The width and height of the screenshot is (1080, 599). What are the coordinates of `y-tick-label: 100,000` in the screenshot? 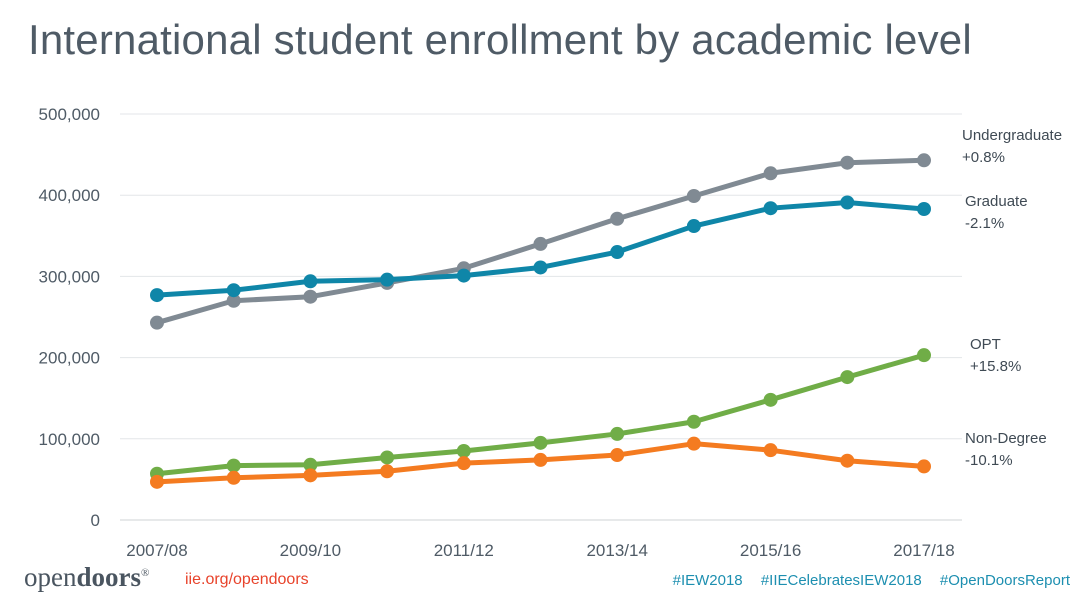 It's located at (69, 439).